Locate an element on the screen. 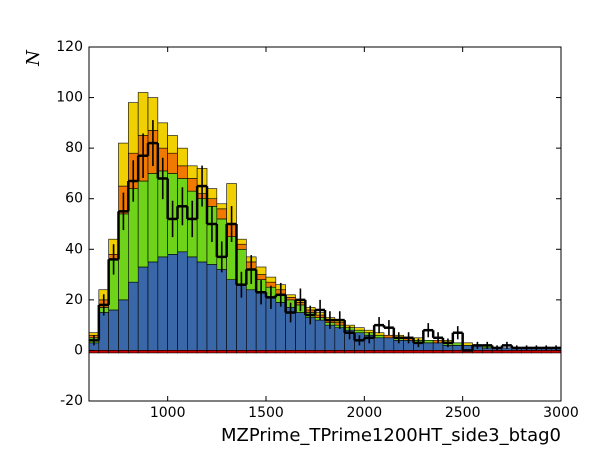  y-tick-label: 0 is located at coordinates (78, 350).